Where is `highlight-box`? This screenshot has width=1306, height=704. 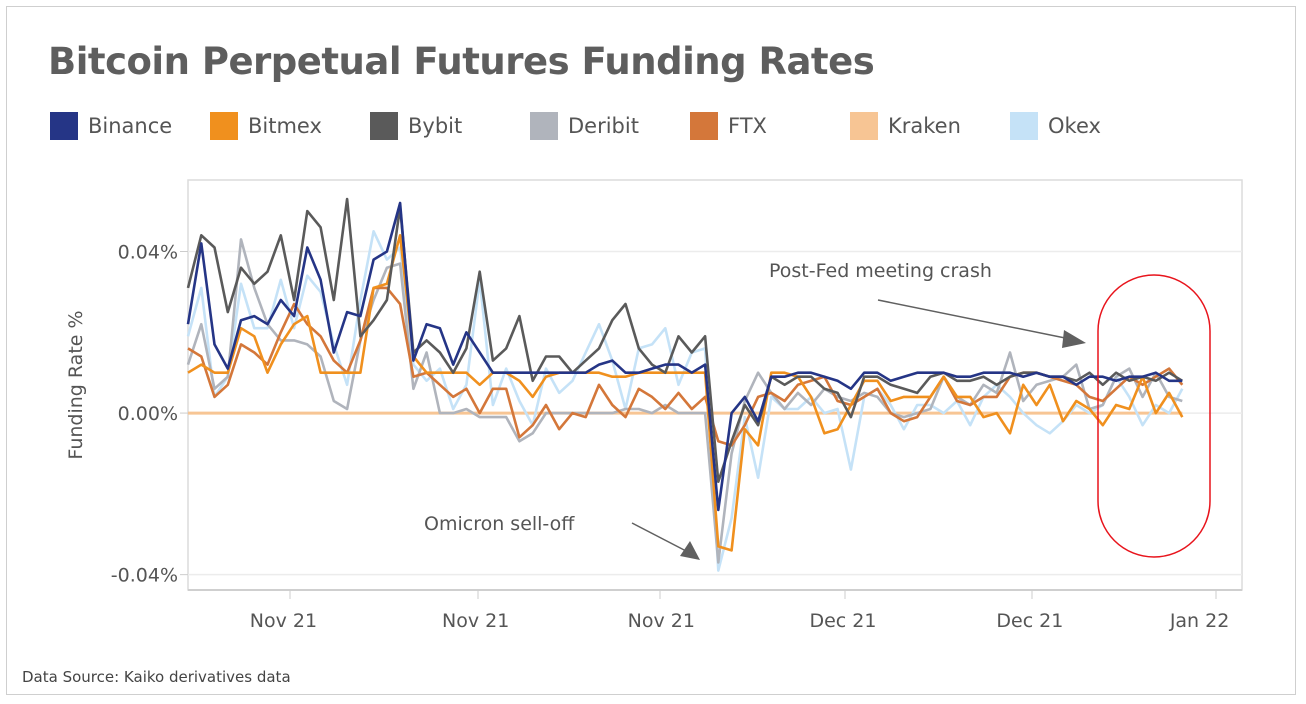 highlight-box is located at coordinates (1154, 416).